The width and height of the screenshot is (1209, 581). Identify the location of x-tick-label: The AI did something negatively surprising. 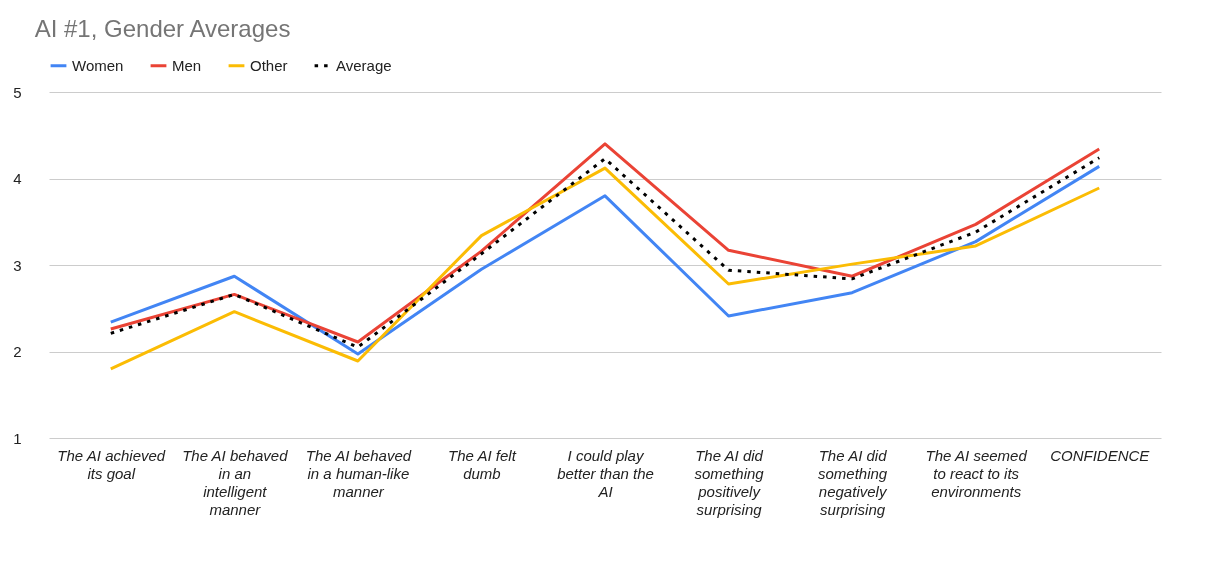
(853, 482).